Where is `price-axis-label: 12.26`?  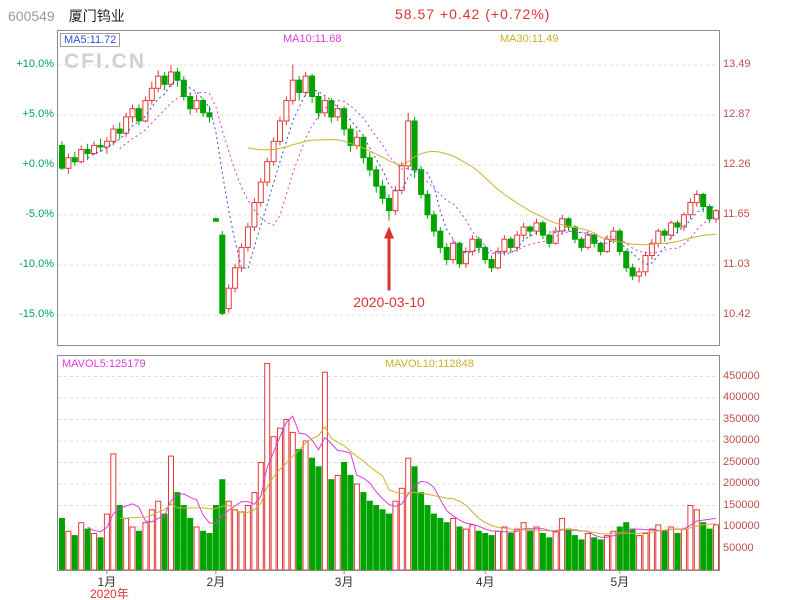
price-axis-label: 12.26 is located at coordinates (737, 164).